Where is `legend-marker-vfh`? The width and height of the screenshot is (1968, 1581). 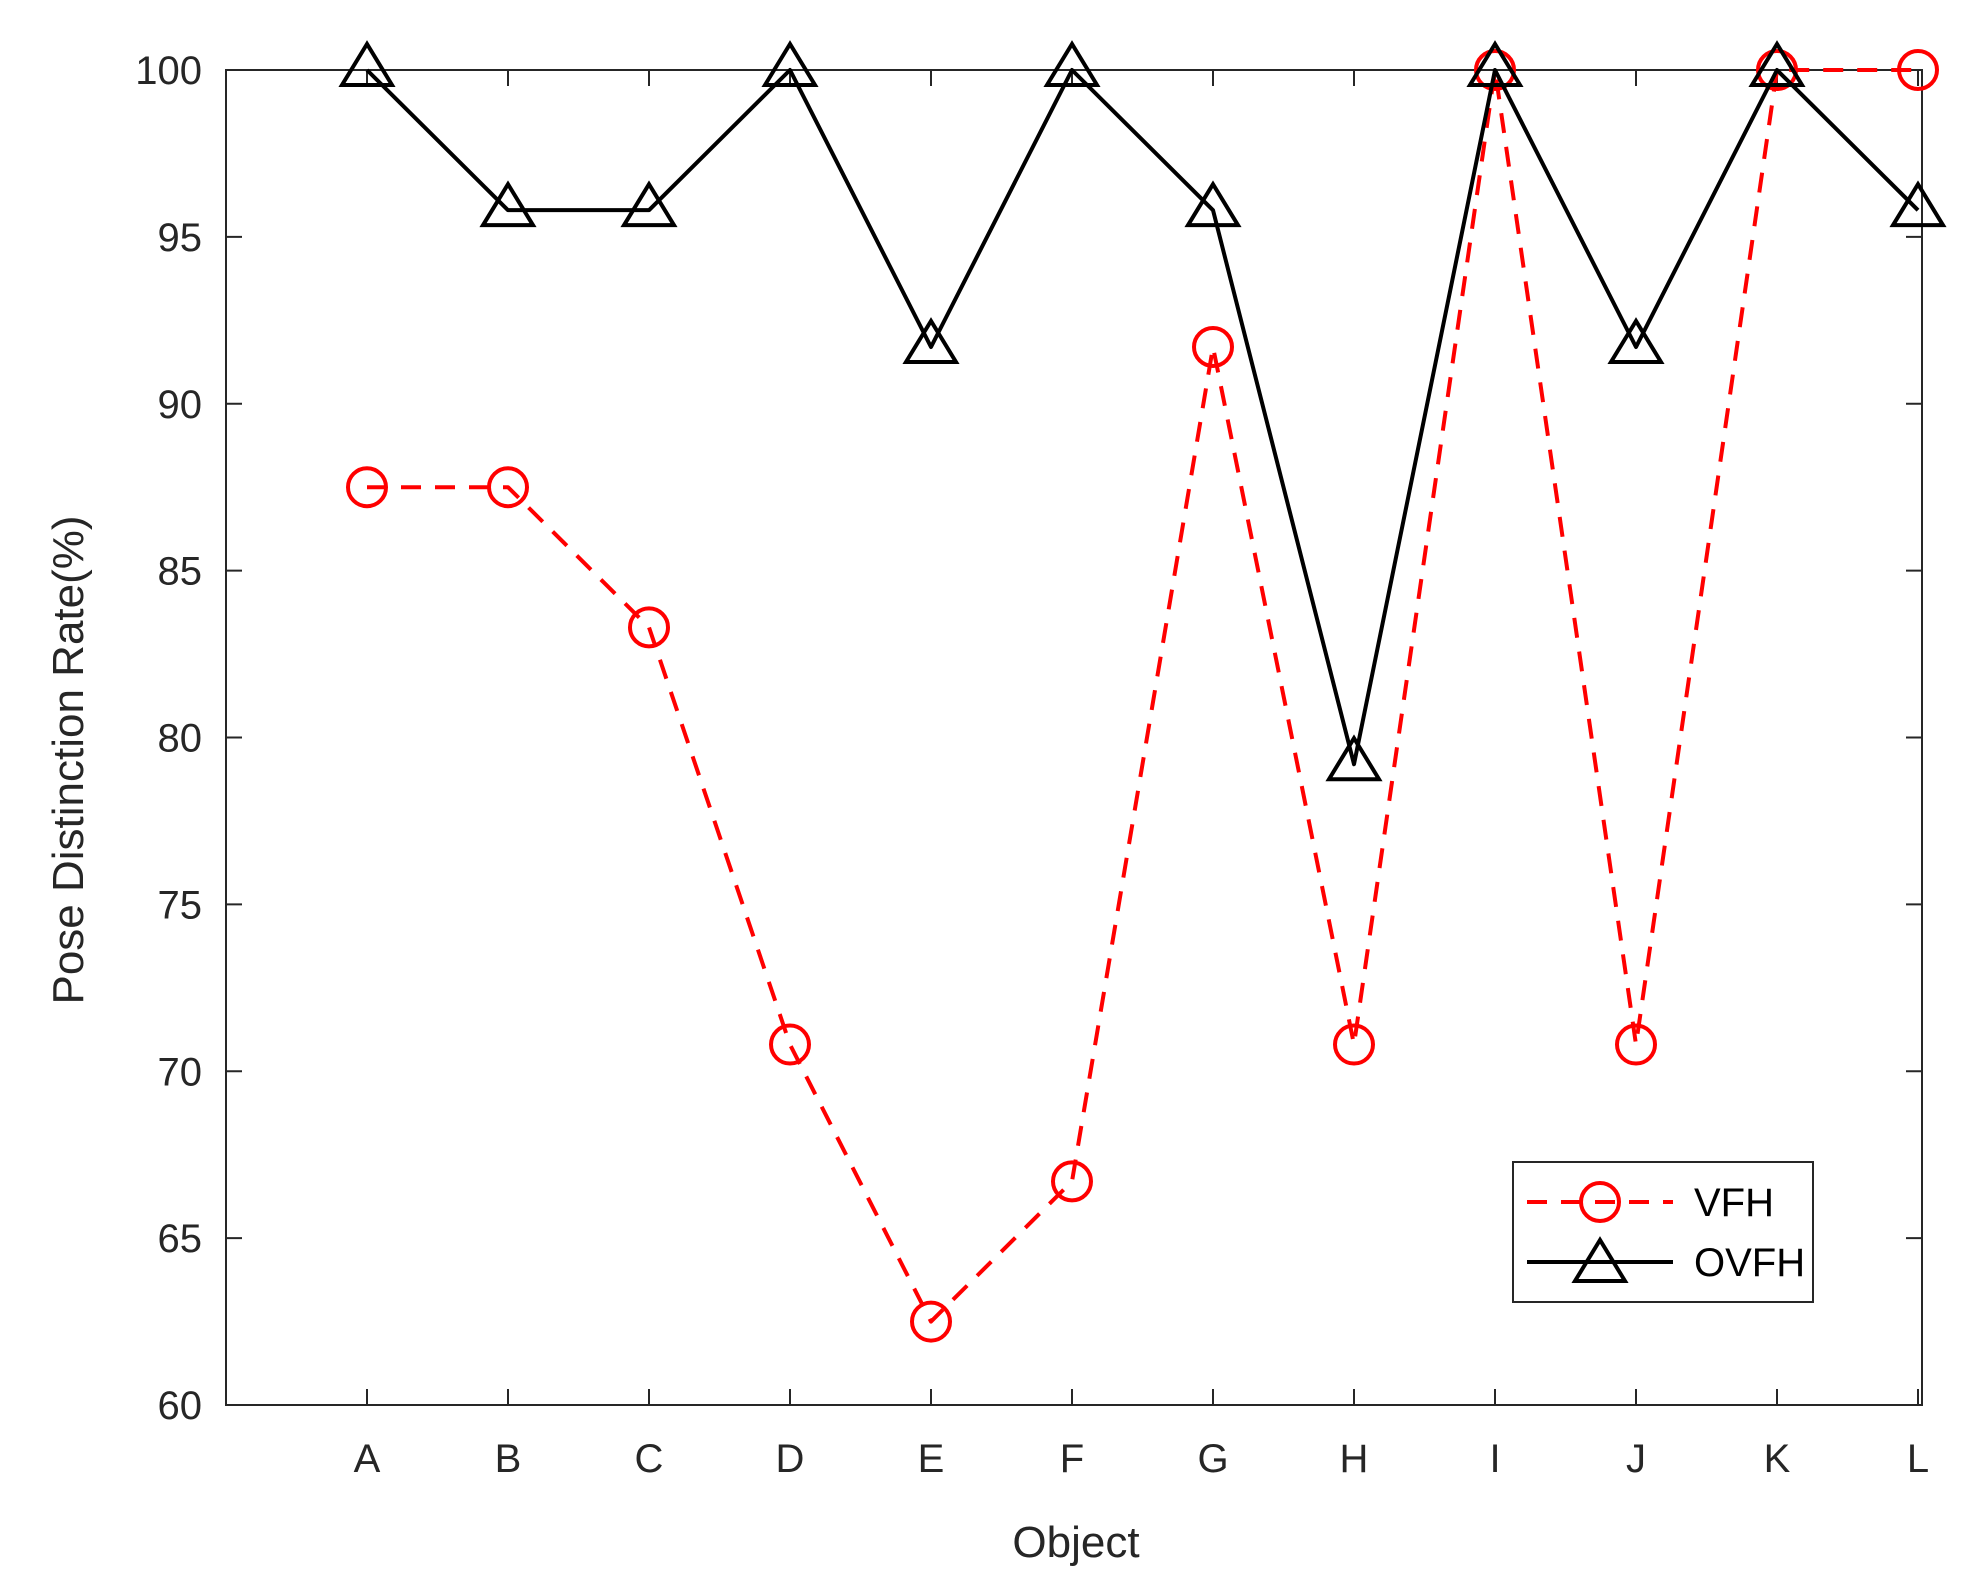 legend-marker-vfh is located at coordinates (1600, 1202).